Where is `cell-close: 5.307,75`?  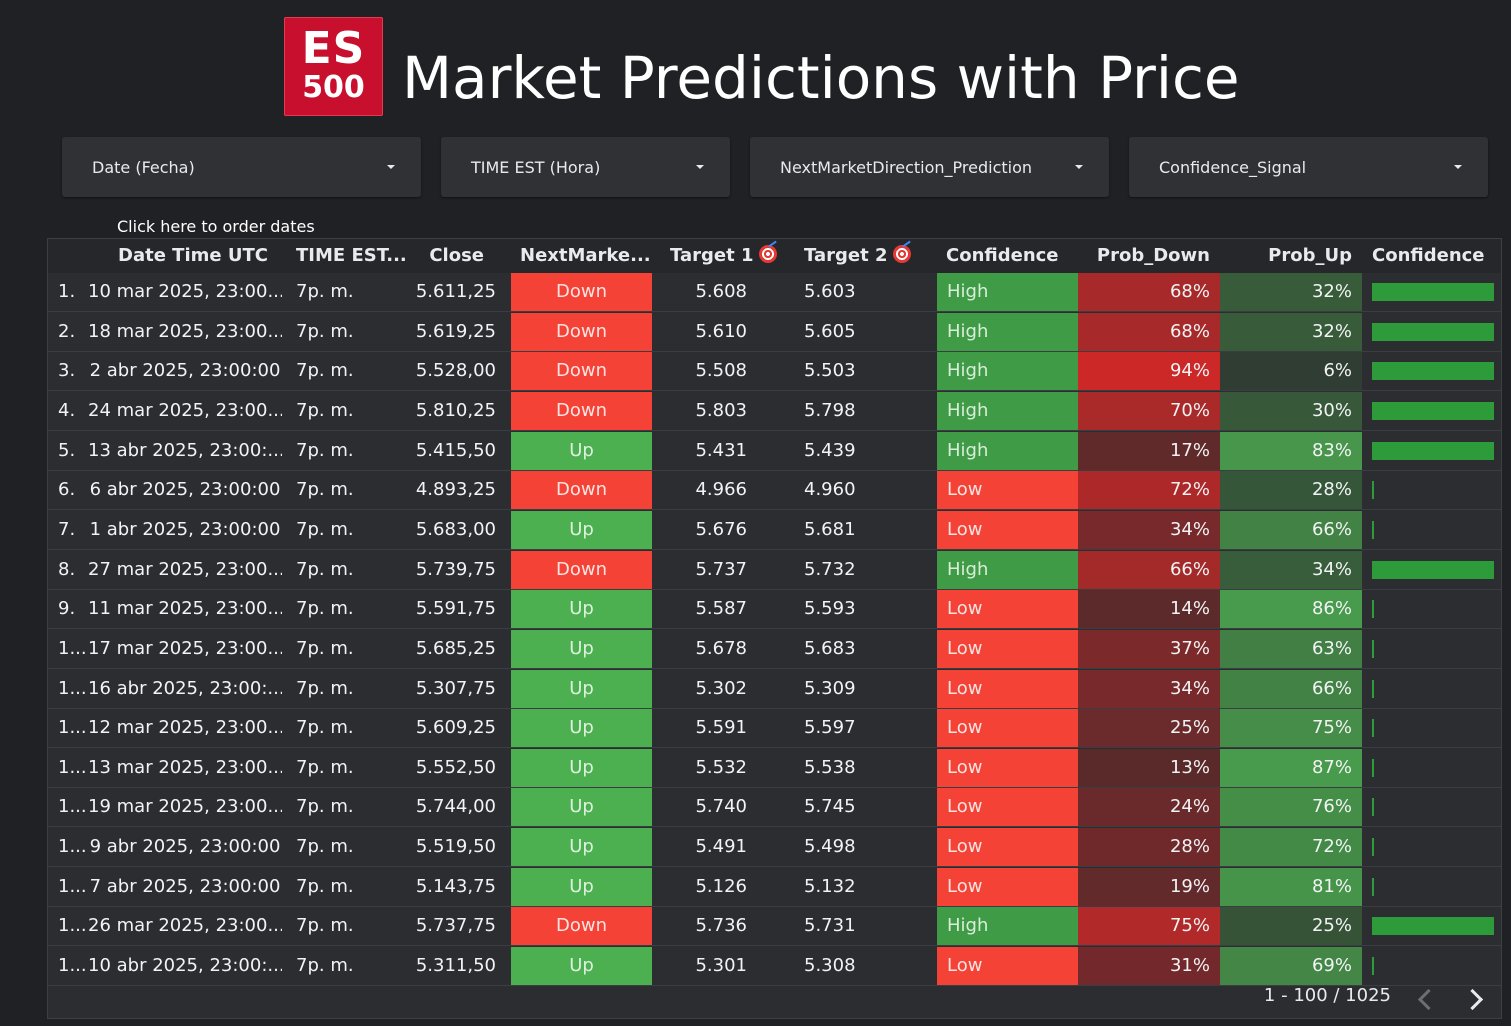 cell-close: 5.307,75 is located at coordinates (455, 688).